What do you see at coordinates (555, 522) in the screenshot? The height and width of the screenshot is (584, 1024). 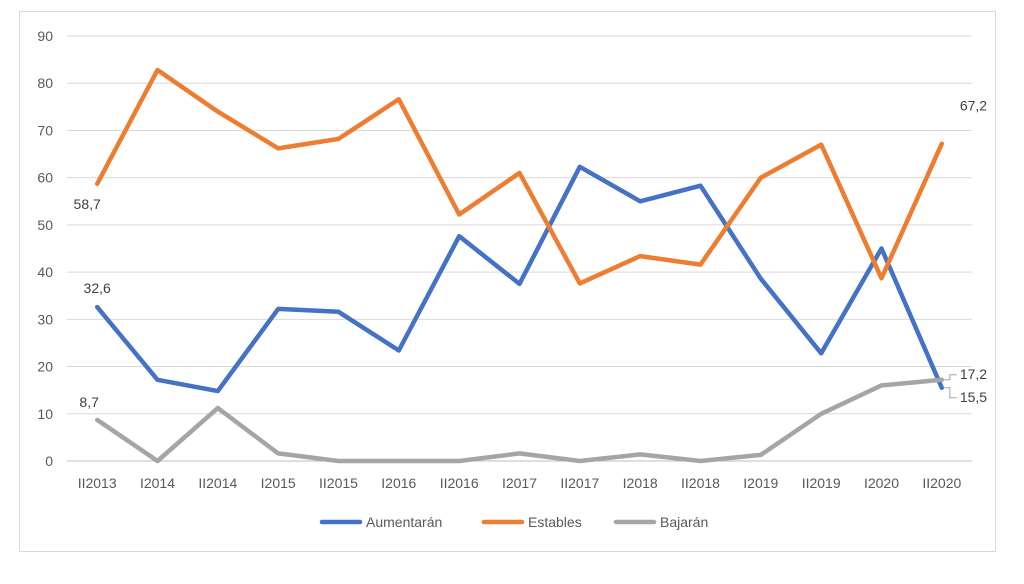 I see `legend-label-2: Estables` at bounding box center [555, 522].